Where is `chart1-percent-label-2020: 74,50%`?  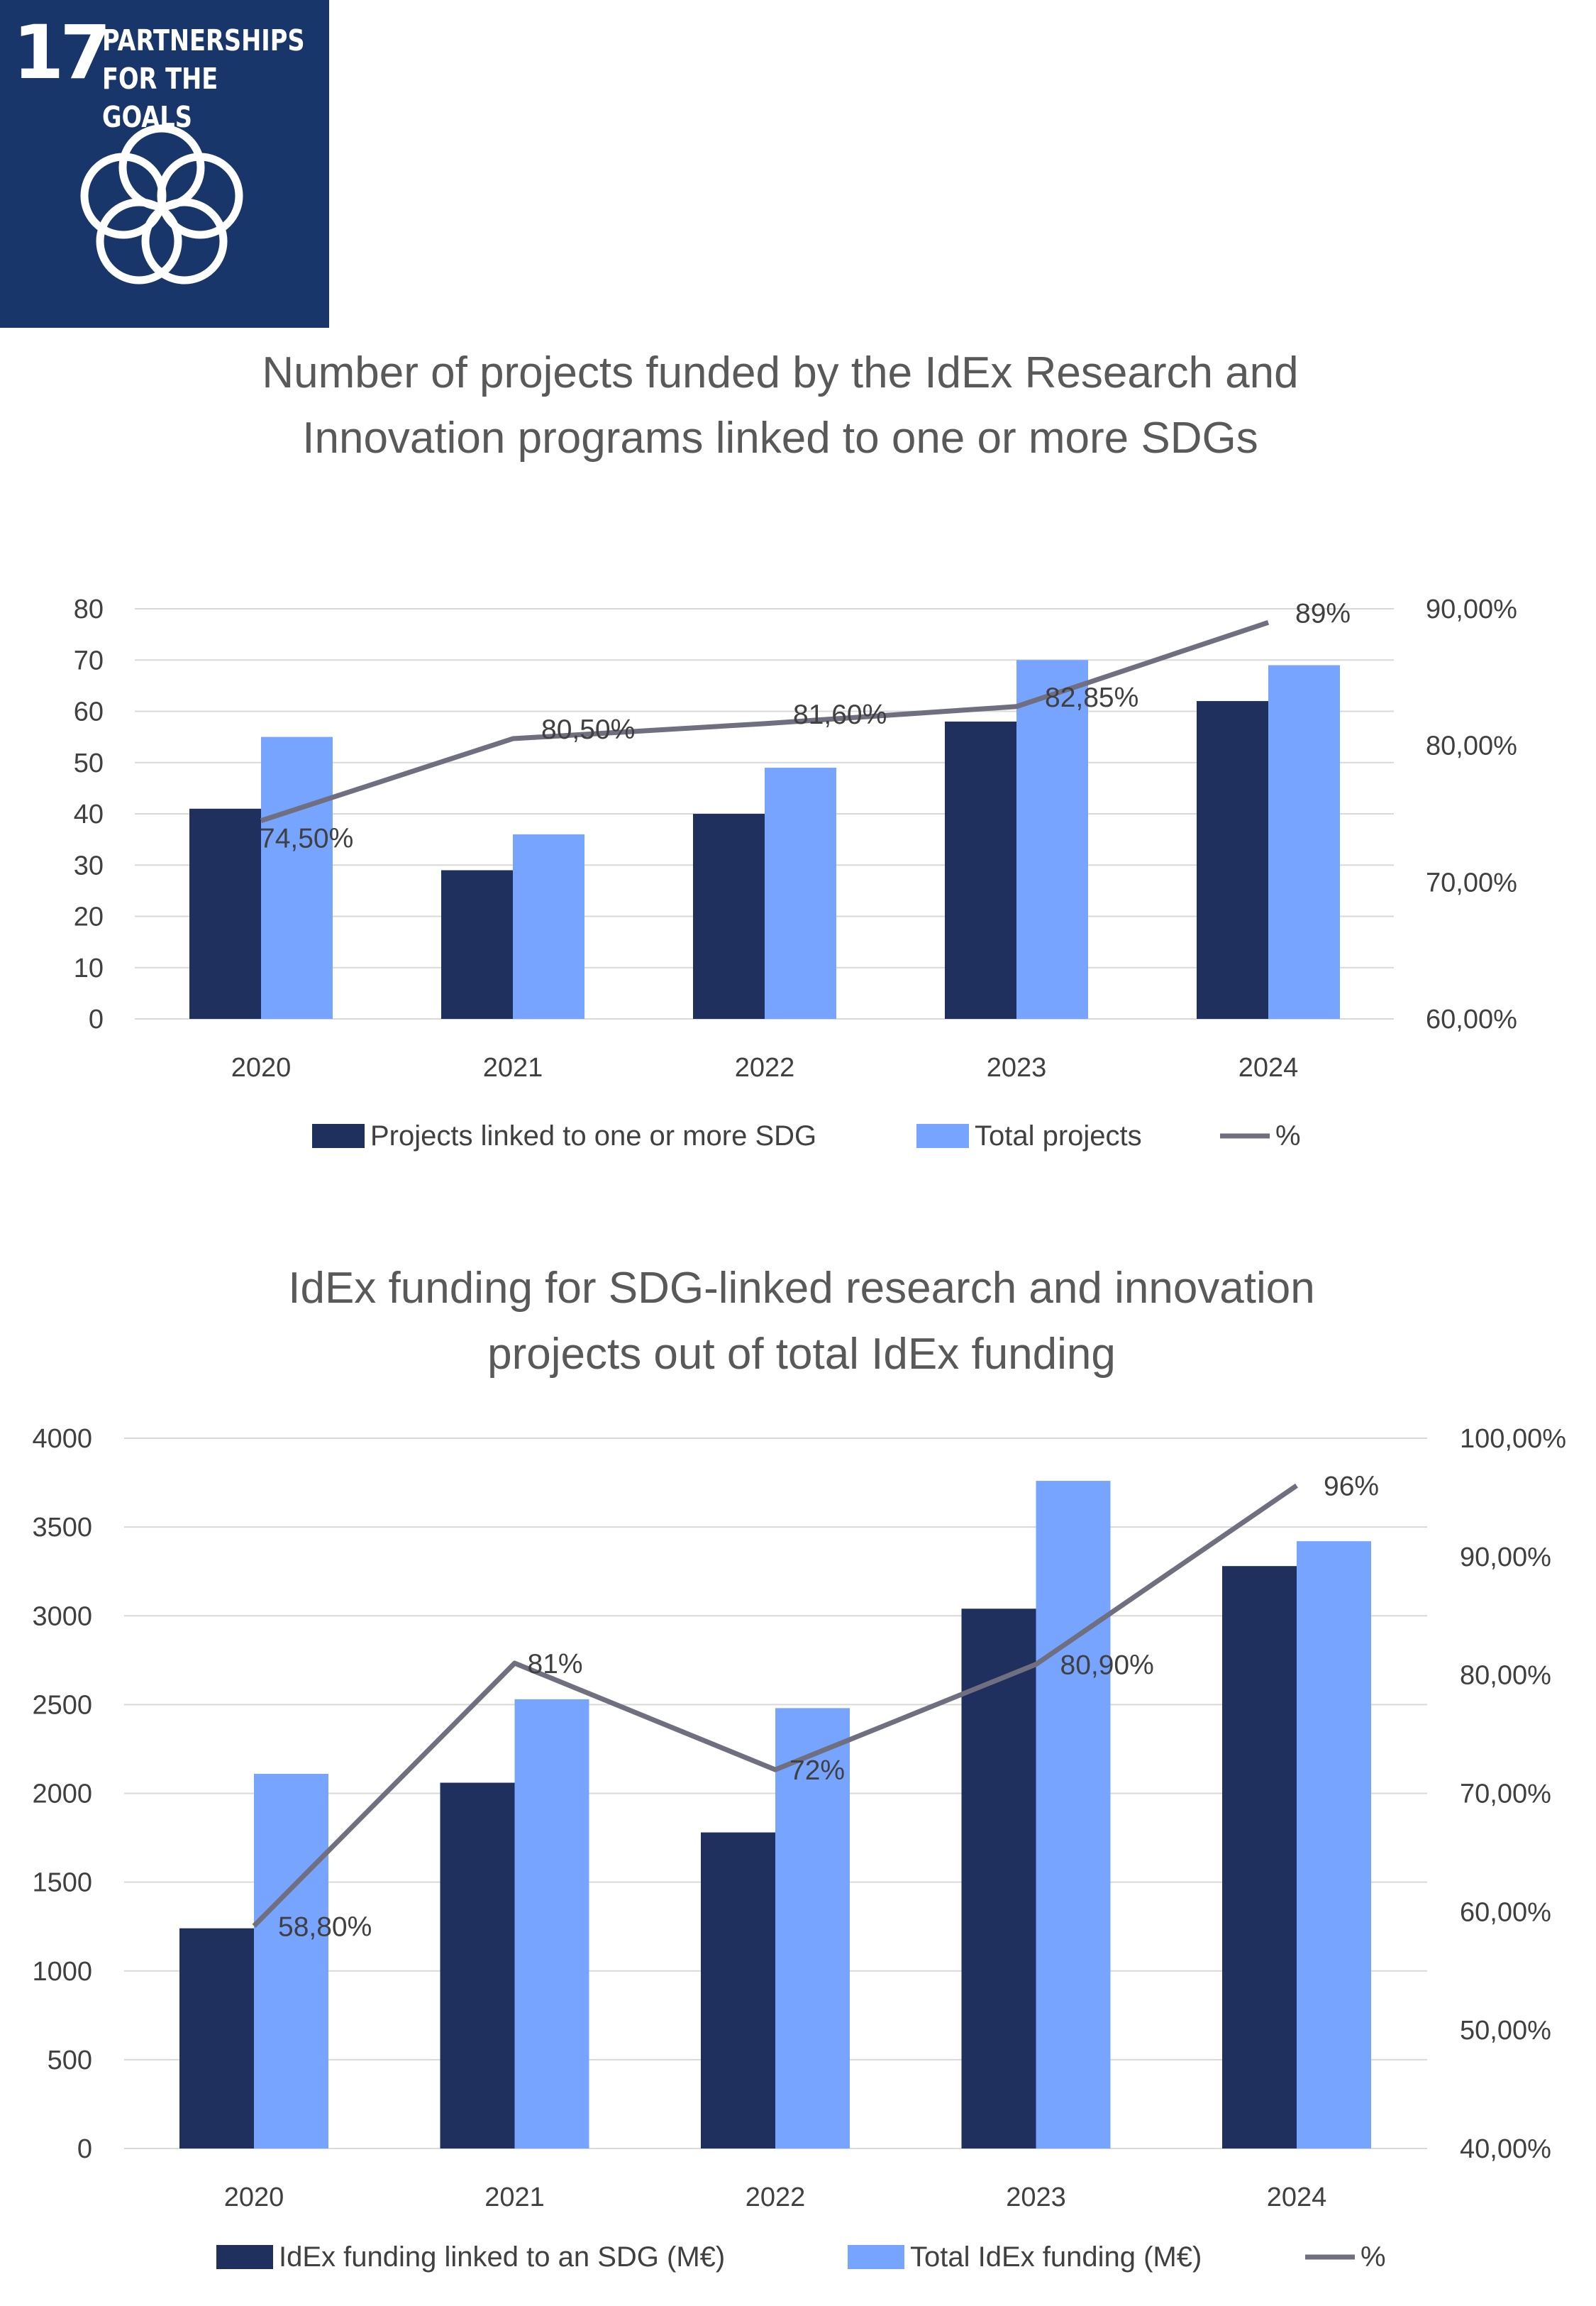
chart1-percent-label-2020: 74,50% is located at coordinates (307, 839).